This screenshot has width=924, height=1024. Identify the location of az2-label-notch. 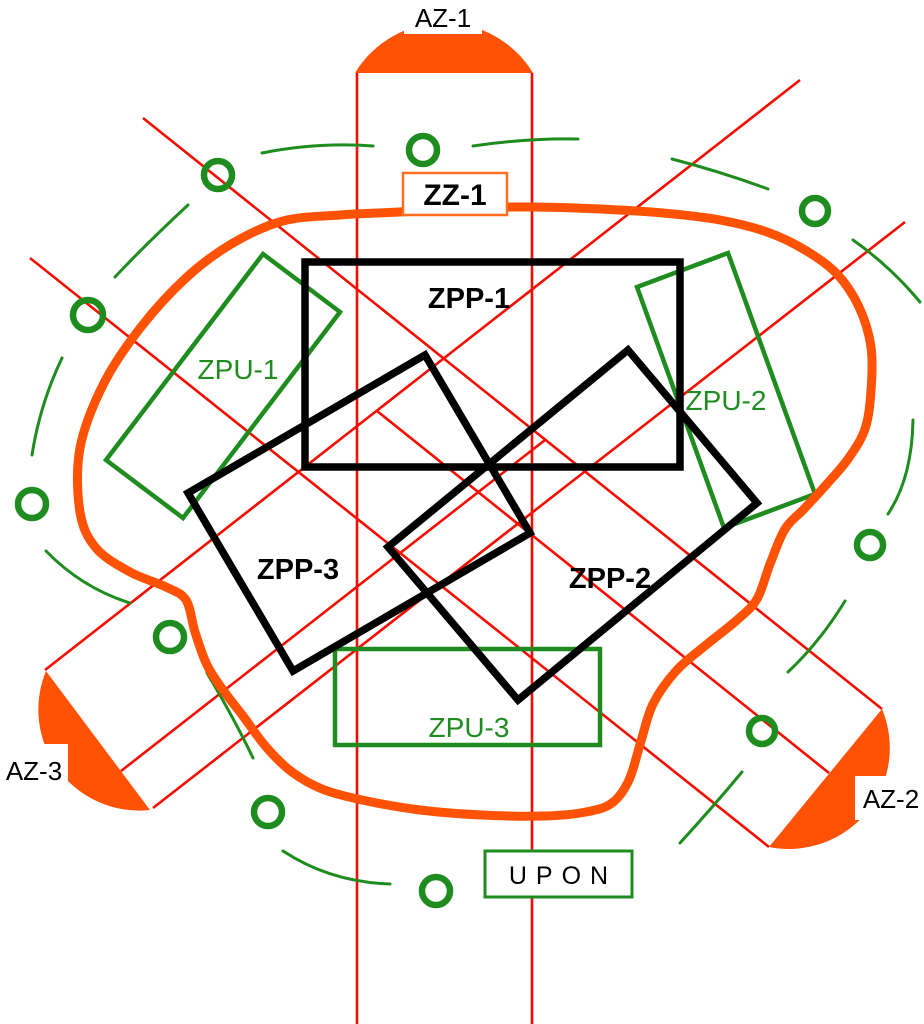
(889, 798).